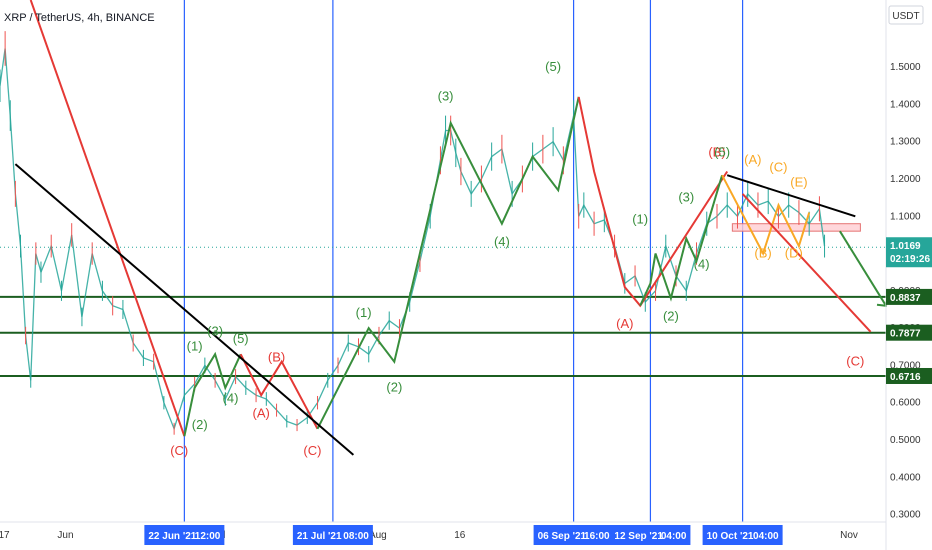 The height and width of the screenshot is (550, 932). Describe the element at coordinates (553, 66) in the screenshot. I see `wave-label-13: (5)` at that location.